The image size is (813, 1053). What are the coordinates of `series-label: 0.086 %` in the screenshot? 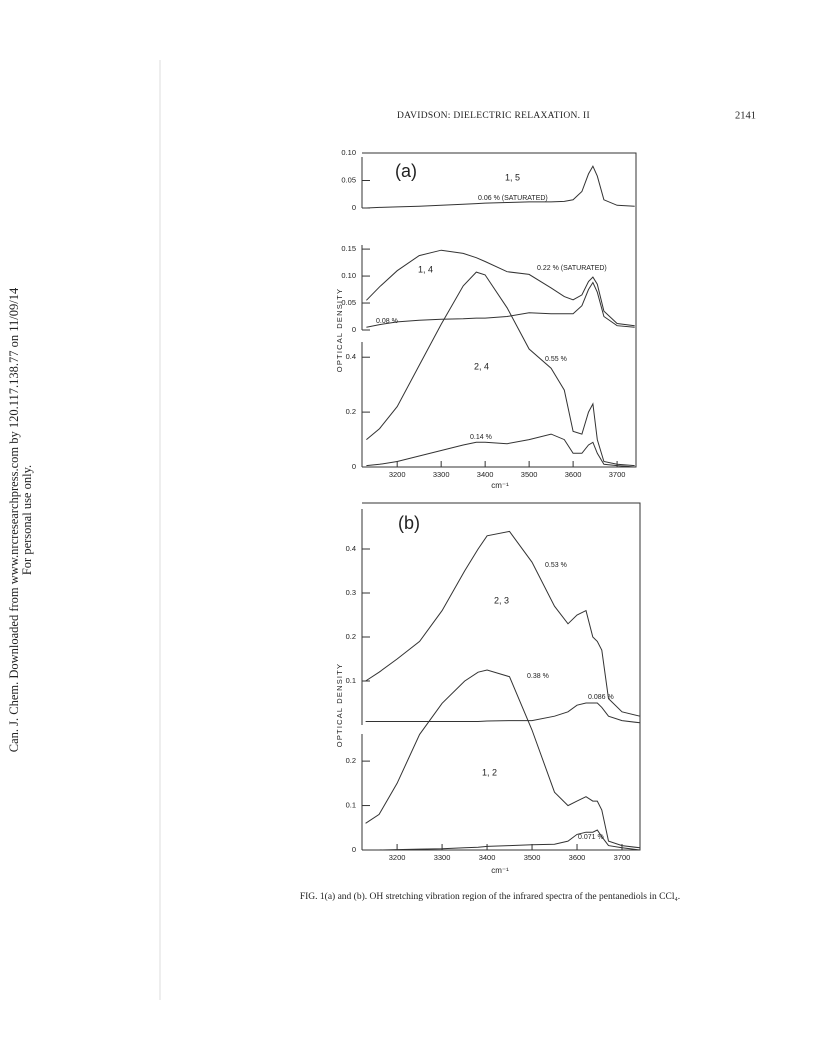 It's located at (601, 697).